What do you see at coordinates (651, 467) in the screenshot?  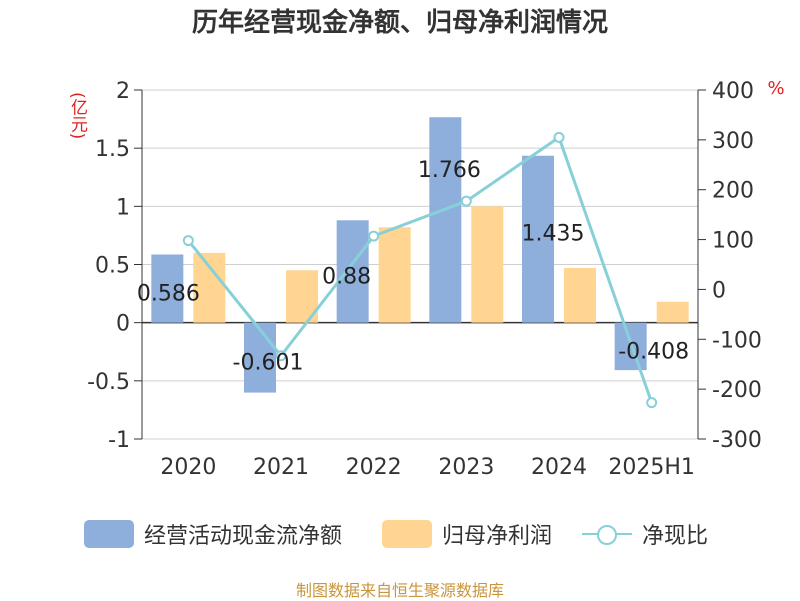 I see `x-tick-label: 2025H1` at bounding box center [651, 467].